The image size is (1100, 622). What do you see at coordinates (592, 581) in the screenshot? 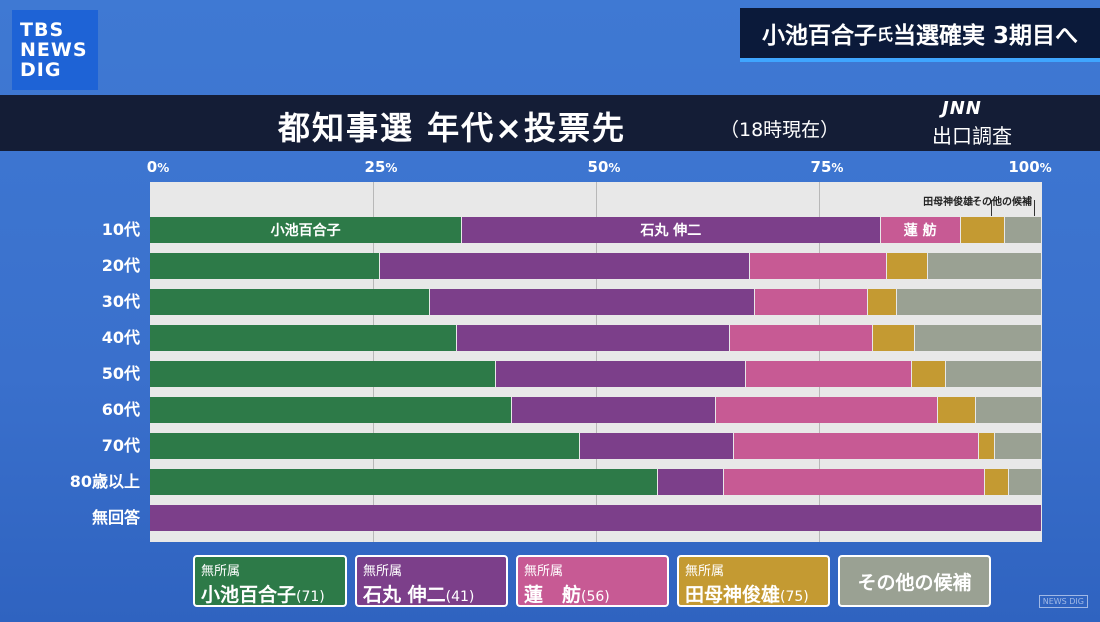
I see `legend-item-renho: 無所属蓮 舫(56)` at bounding box center [592, 581].